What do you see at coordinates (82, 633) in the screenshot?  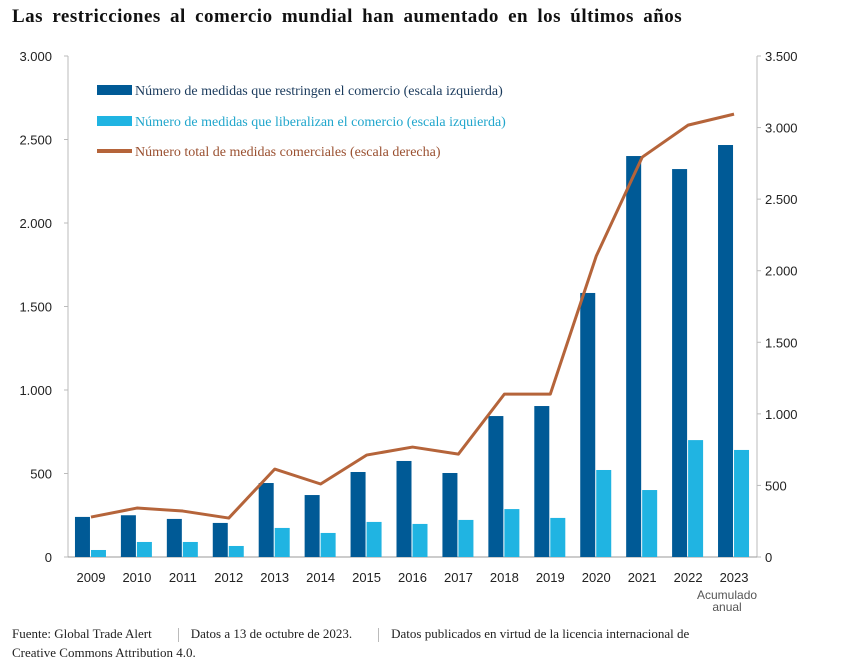 I see `footer-source: Fuente: Global Trade Alert` at bounding box center [82, 633].